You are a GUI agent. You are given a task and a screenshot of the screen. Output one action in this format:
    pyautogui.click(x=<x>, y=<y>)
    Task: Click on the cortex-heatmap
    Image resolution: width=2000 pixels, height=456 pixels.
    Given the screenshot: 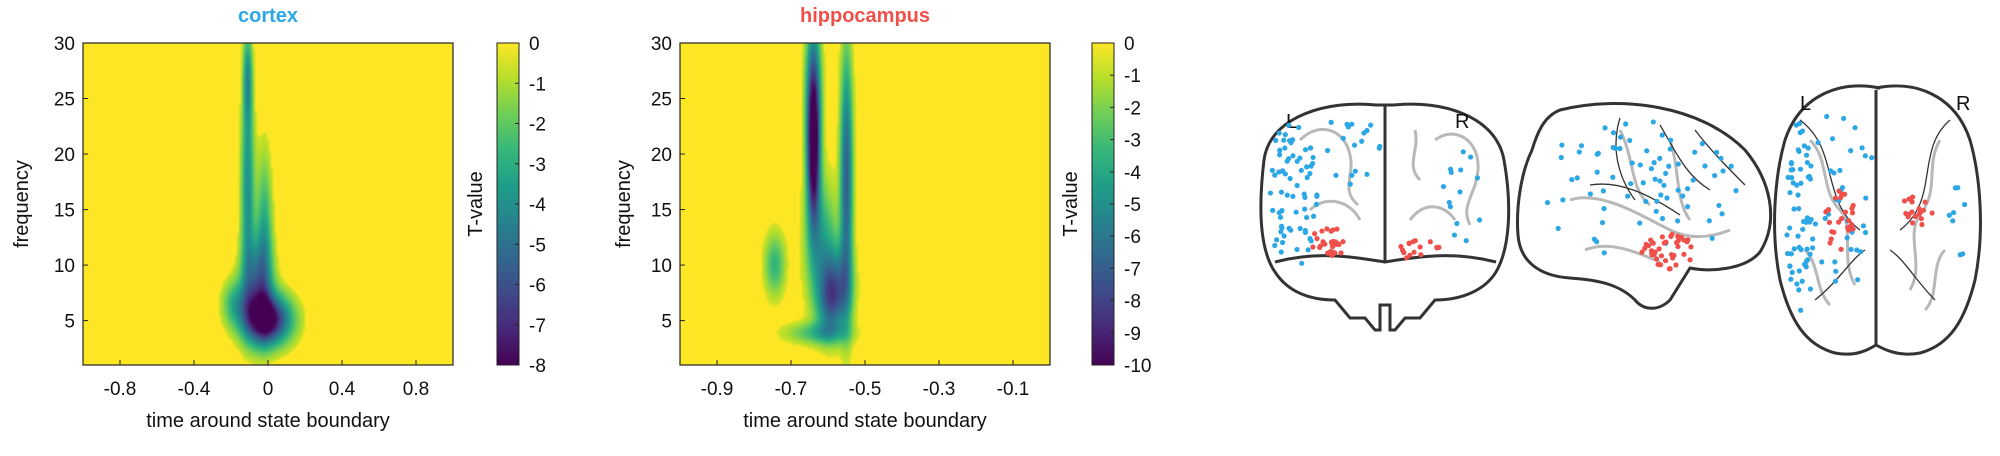 What is the action you would take?
    pyautogui.click(x=268, y=204)
    